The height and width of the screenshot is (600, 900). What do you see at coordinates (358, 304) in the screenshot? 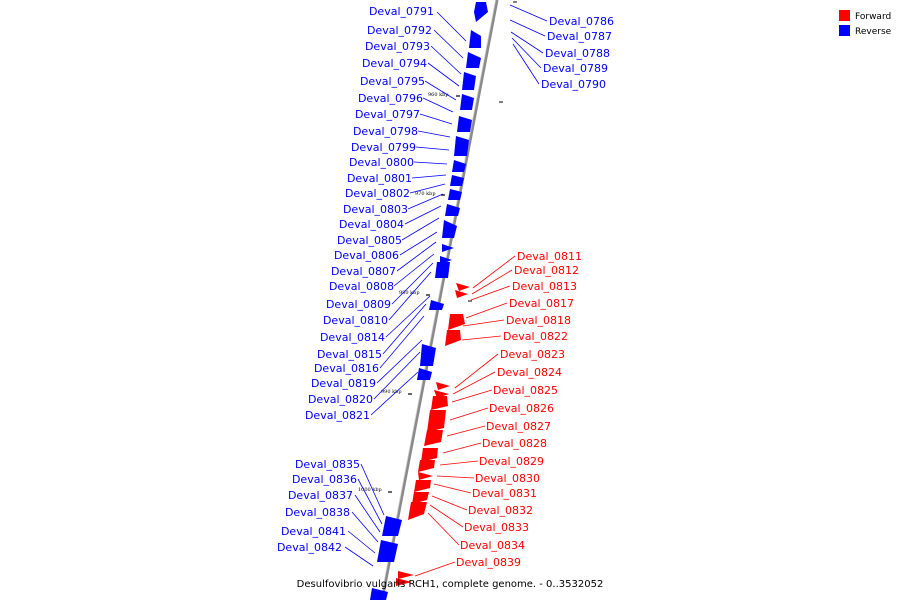
I see `gene-label-reverse: Deval_0809` at bounding box center [358, 304].